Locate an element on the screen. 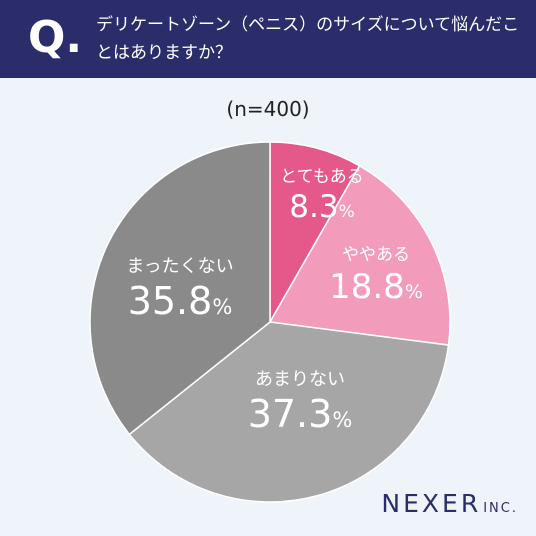 The image size is (536, 536). slice-value: 35.8% is located at coordinates (180, 301).